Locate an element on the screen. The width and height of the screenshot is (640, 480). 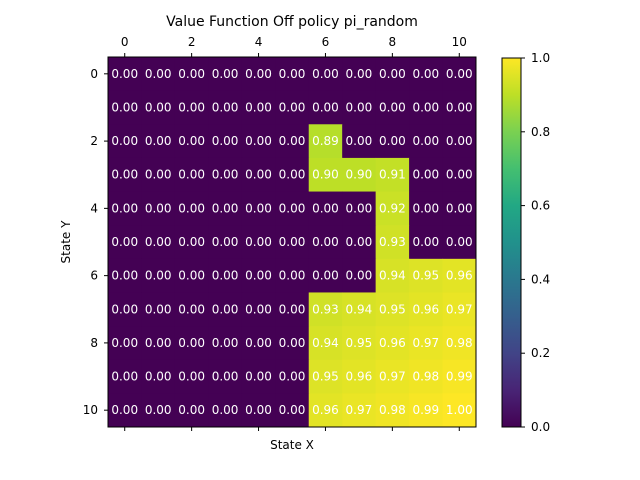
y-tick-label: 6 is located at coordinates (94, 276).